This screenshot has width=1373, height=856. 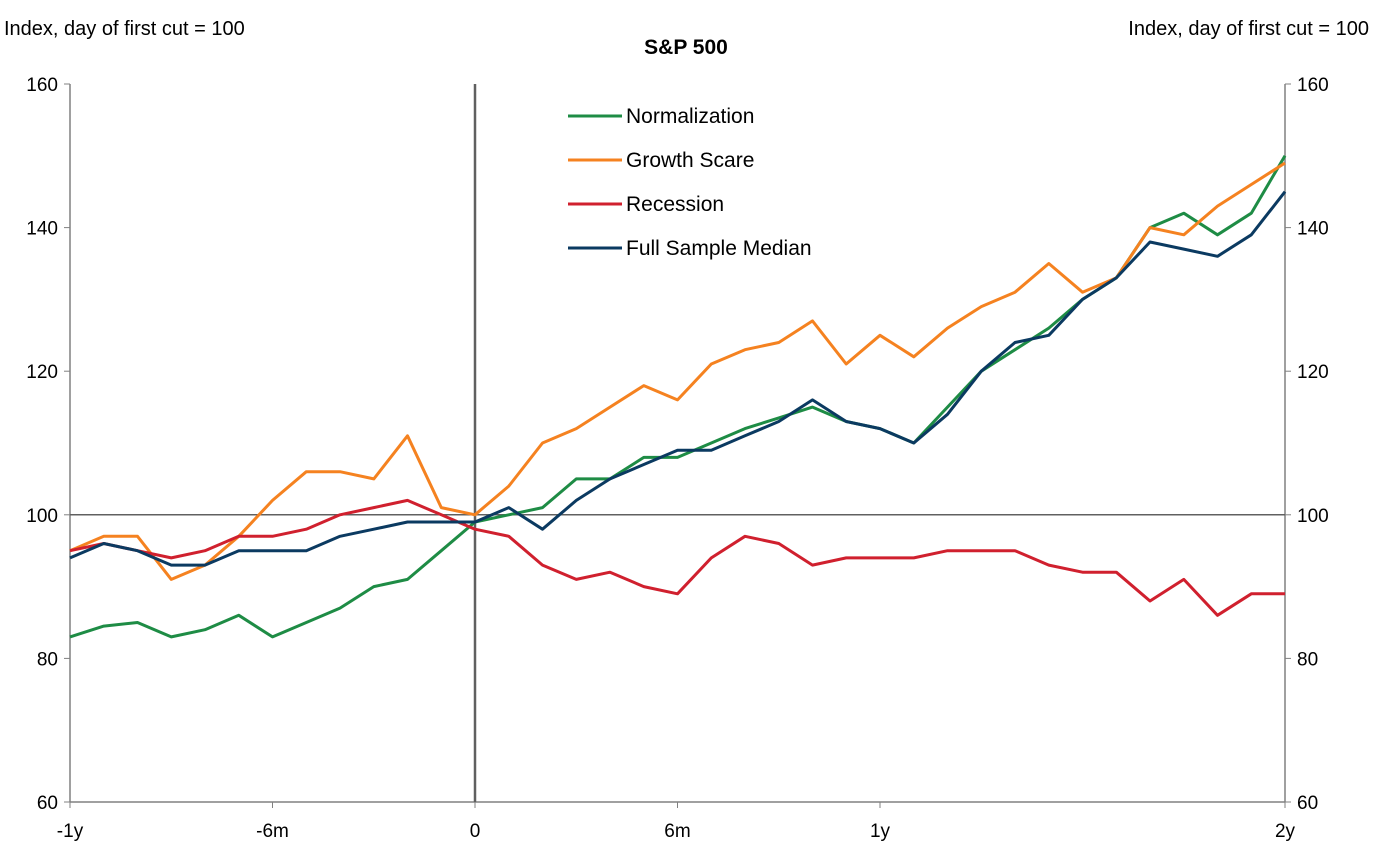 What do you see at coordinates (1307, 659) in the screenshot?
I see `y-tick-label-right: 80` at bounding box center [1307, 659].